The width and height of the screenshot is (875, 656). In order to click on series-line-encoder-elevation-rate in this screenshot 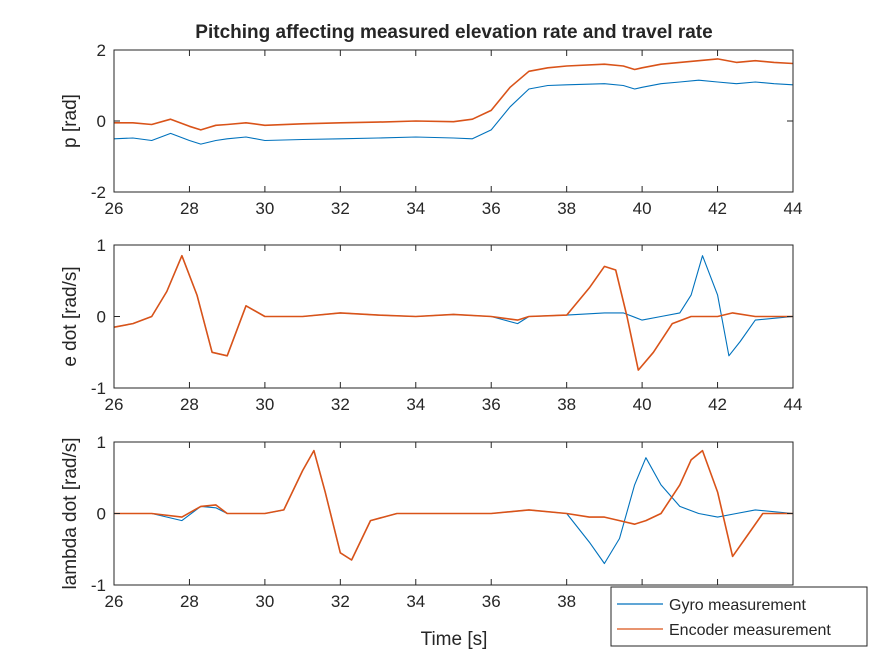, I will do `click(453, 312)`.